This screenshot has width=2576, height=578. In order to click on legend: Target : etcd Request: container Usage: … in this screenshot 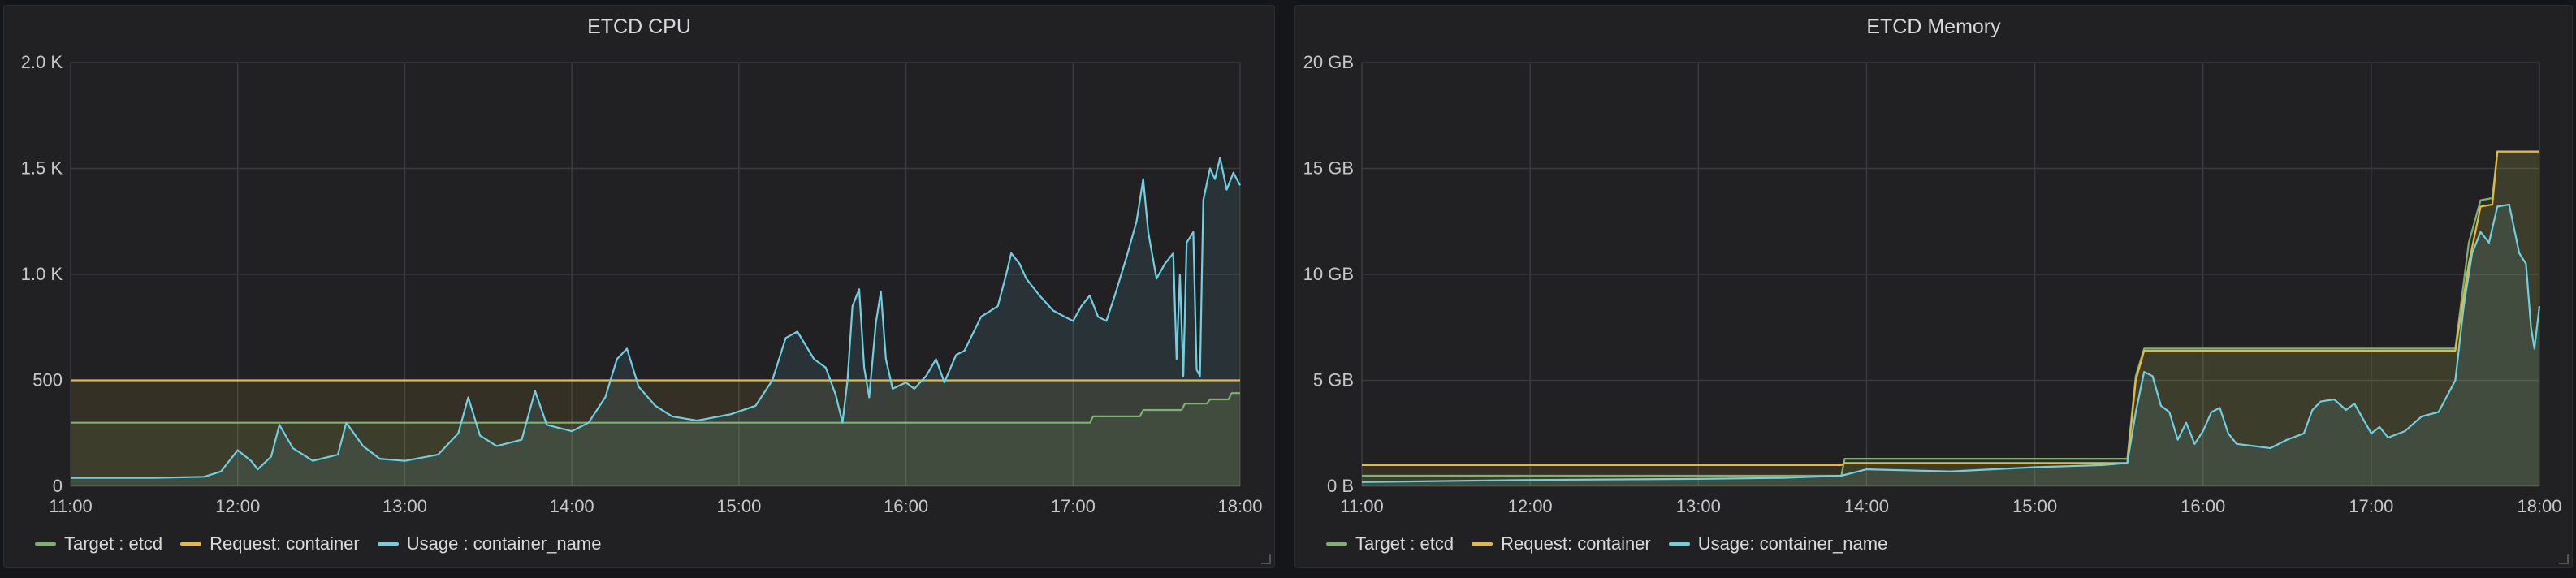, I will do `click(1607, 544)`.